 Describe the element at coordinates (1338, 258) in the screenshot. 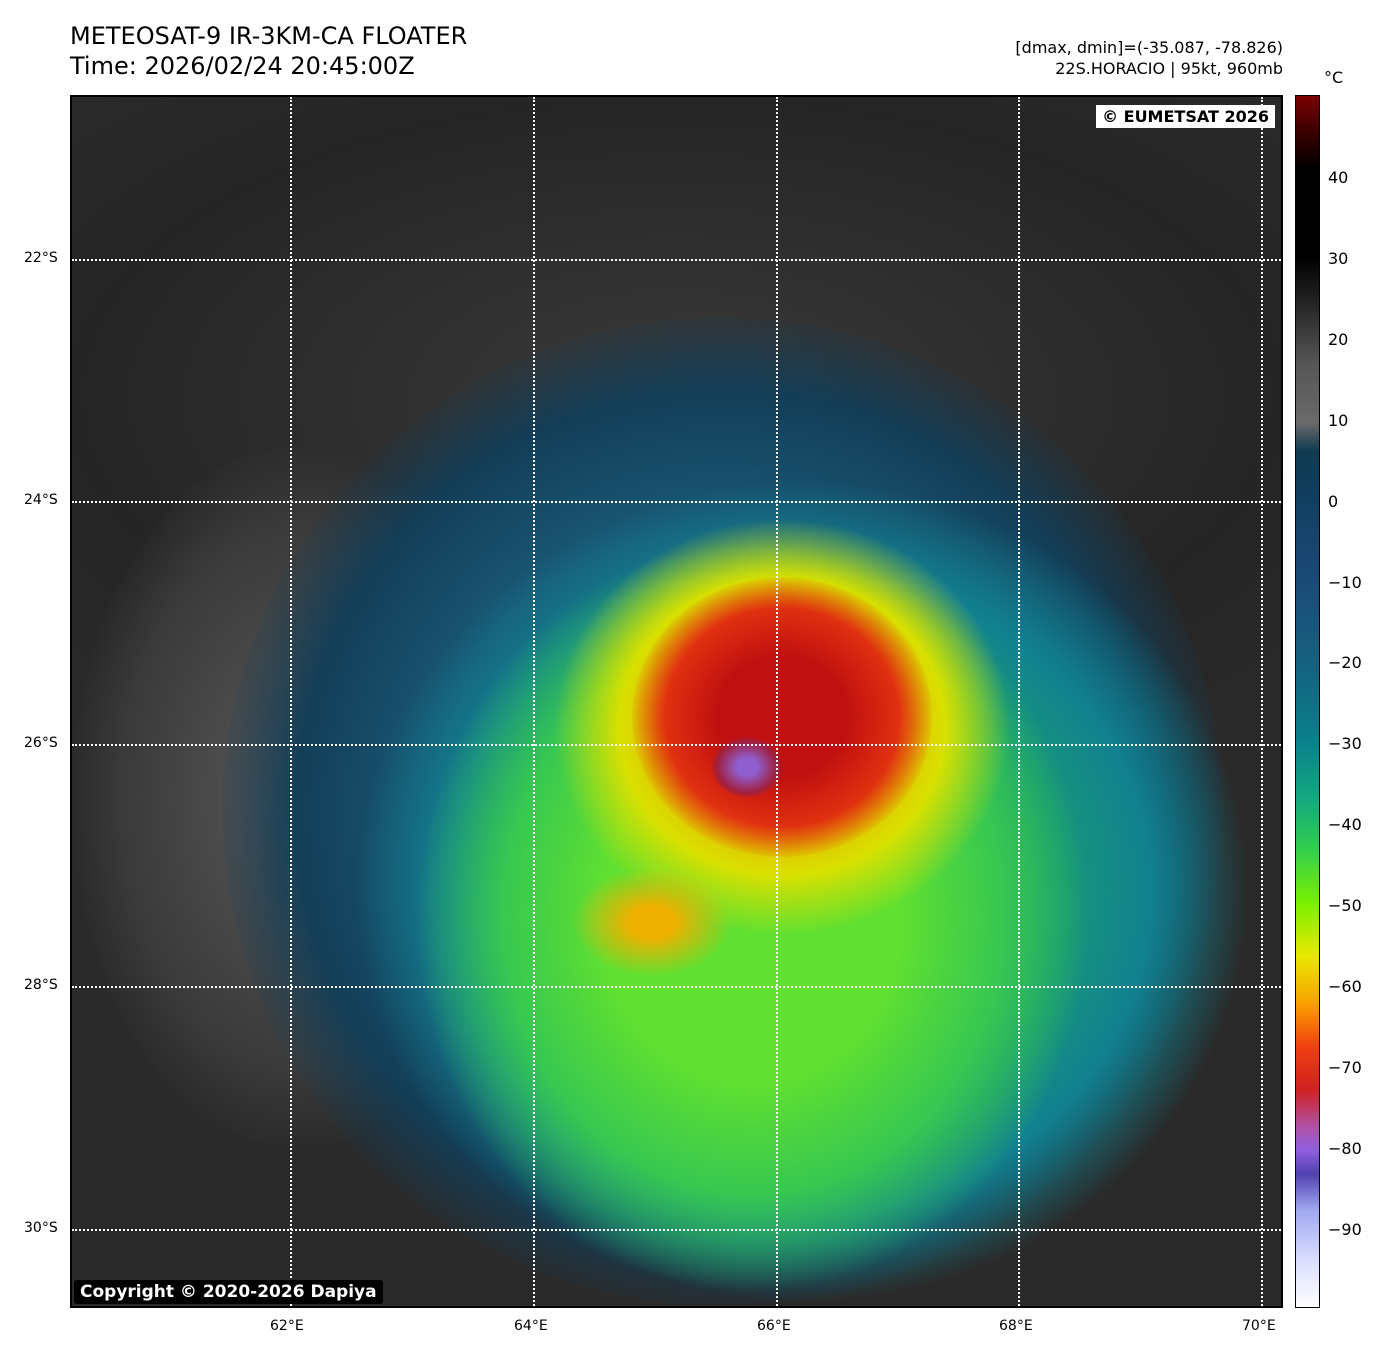

I see `colorbar-tick-label: 30` at that location.